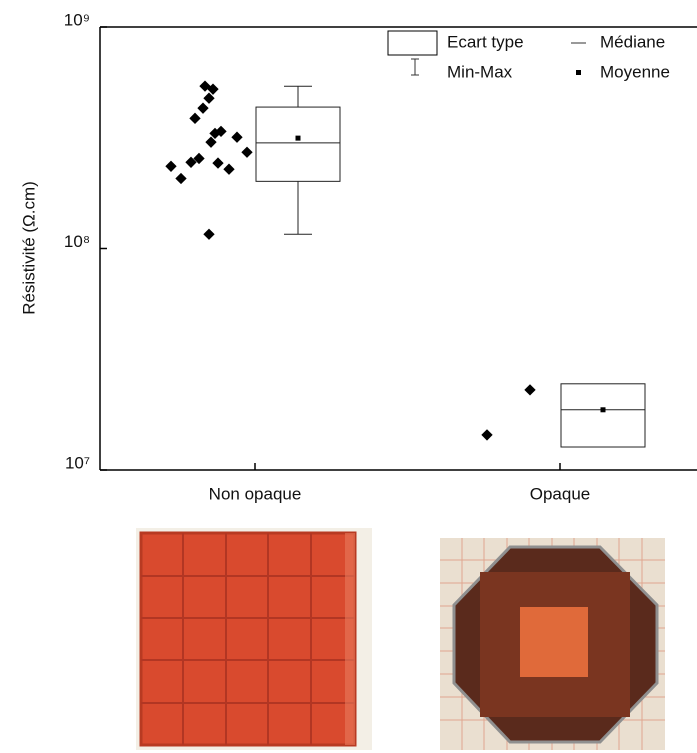 Image resolution: width=697 pixels, height=753 pixels. What do you see at coordinates (415, 67) in the screenshot?
I see `legend-whisker-icon` at bounding box center [415, 67].